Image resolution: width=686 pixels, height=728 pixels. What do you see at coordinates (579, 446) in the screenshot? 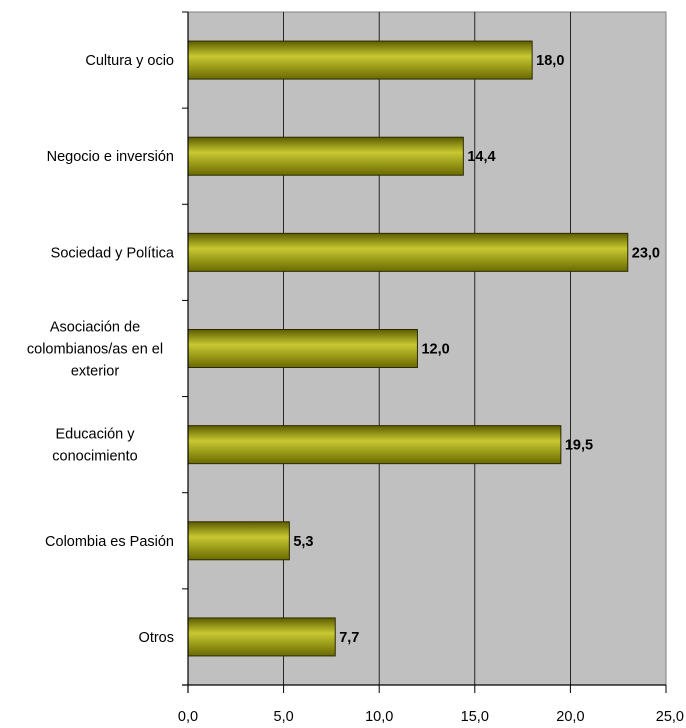
I see `data-label: 19,5` at bounding box center [579, 446].